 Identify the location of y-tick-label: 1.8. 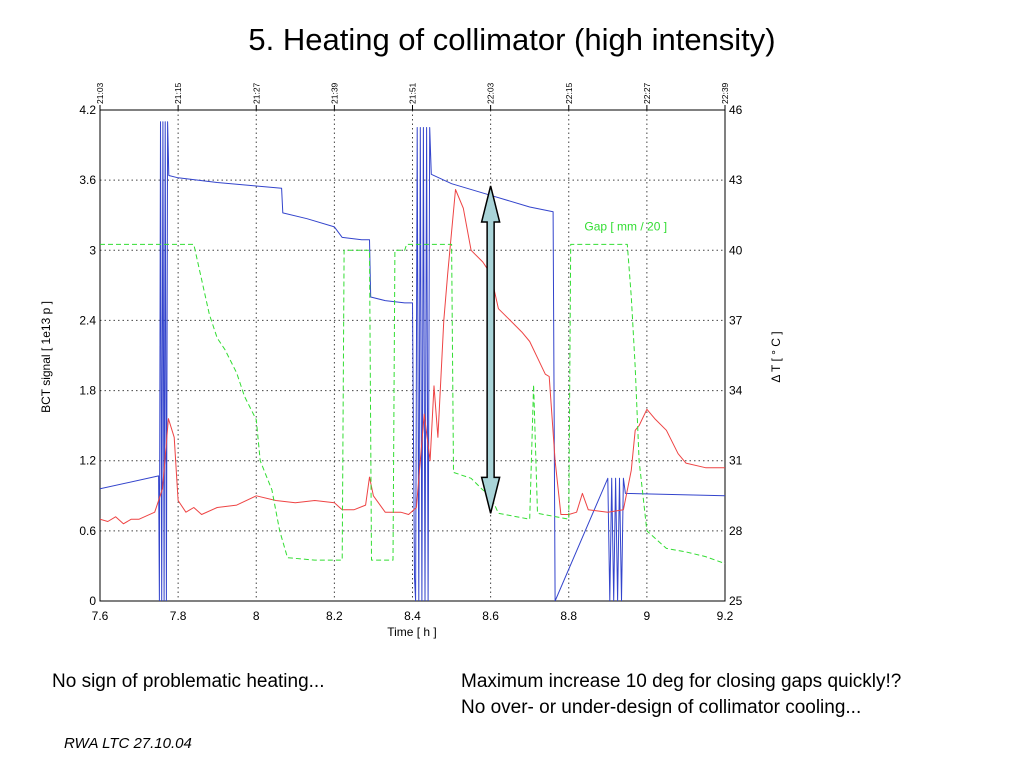
(87, 391).